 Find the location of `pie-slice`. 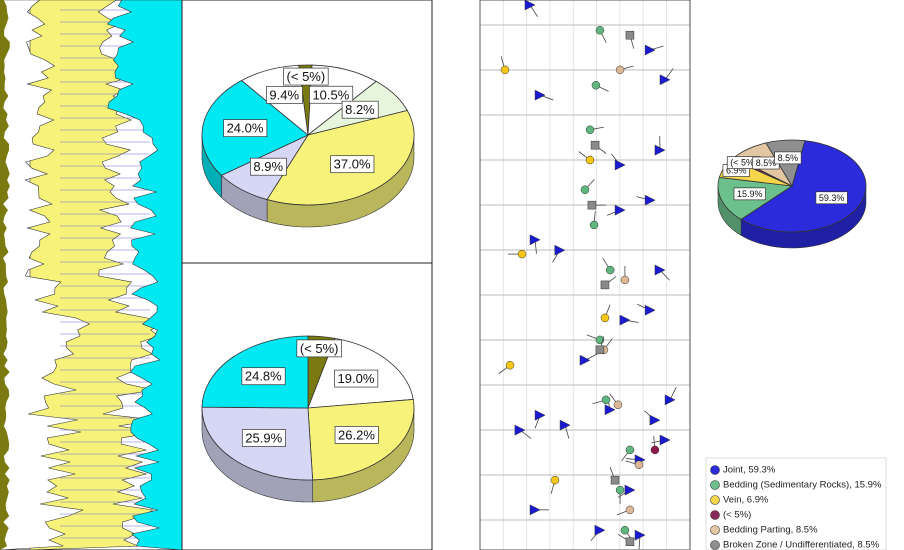

pie-slice is located at coordinates (803, 186).